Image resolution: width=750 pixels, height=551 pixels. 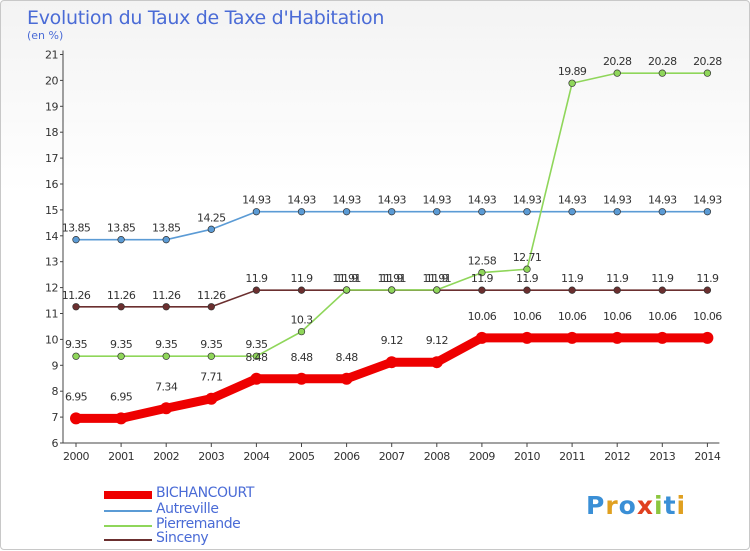 What do you see at coordinates (51, 106) in the screenshot?
I see `y-tick-label: 19` at bounding box center [51, 106].